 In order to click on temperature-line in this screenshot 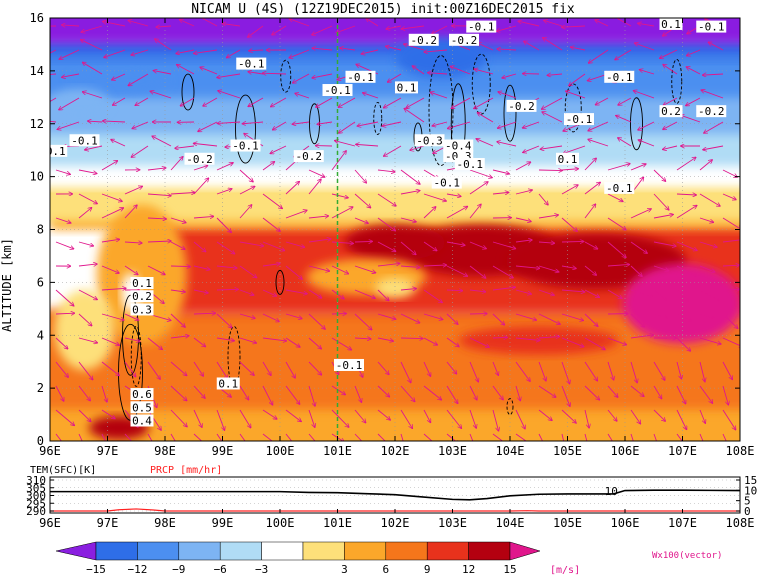, I will do `click(395, 495)`.